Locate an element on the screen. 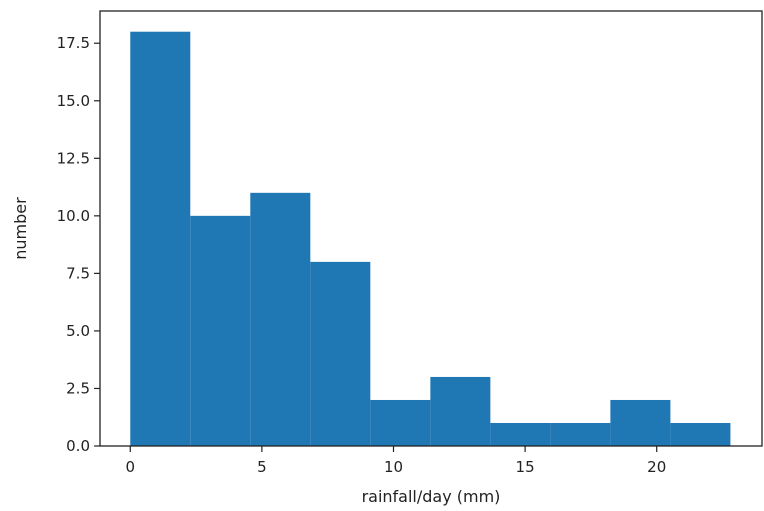  y-tick-label: 10.0 is located at coordinates (73, 216).